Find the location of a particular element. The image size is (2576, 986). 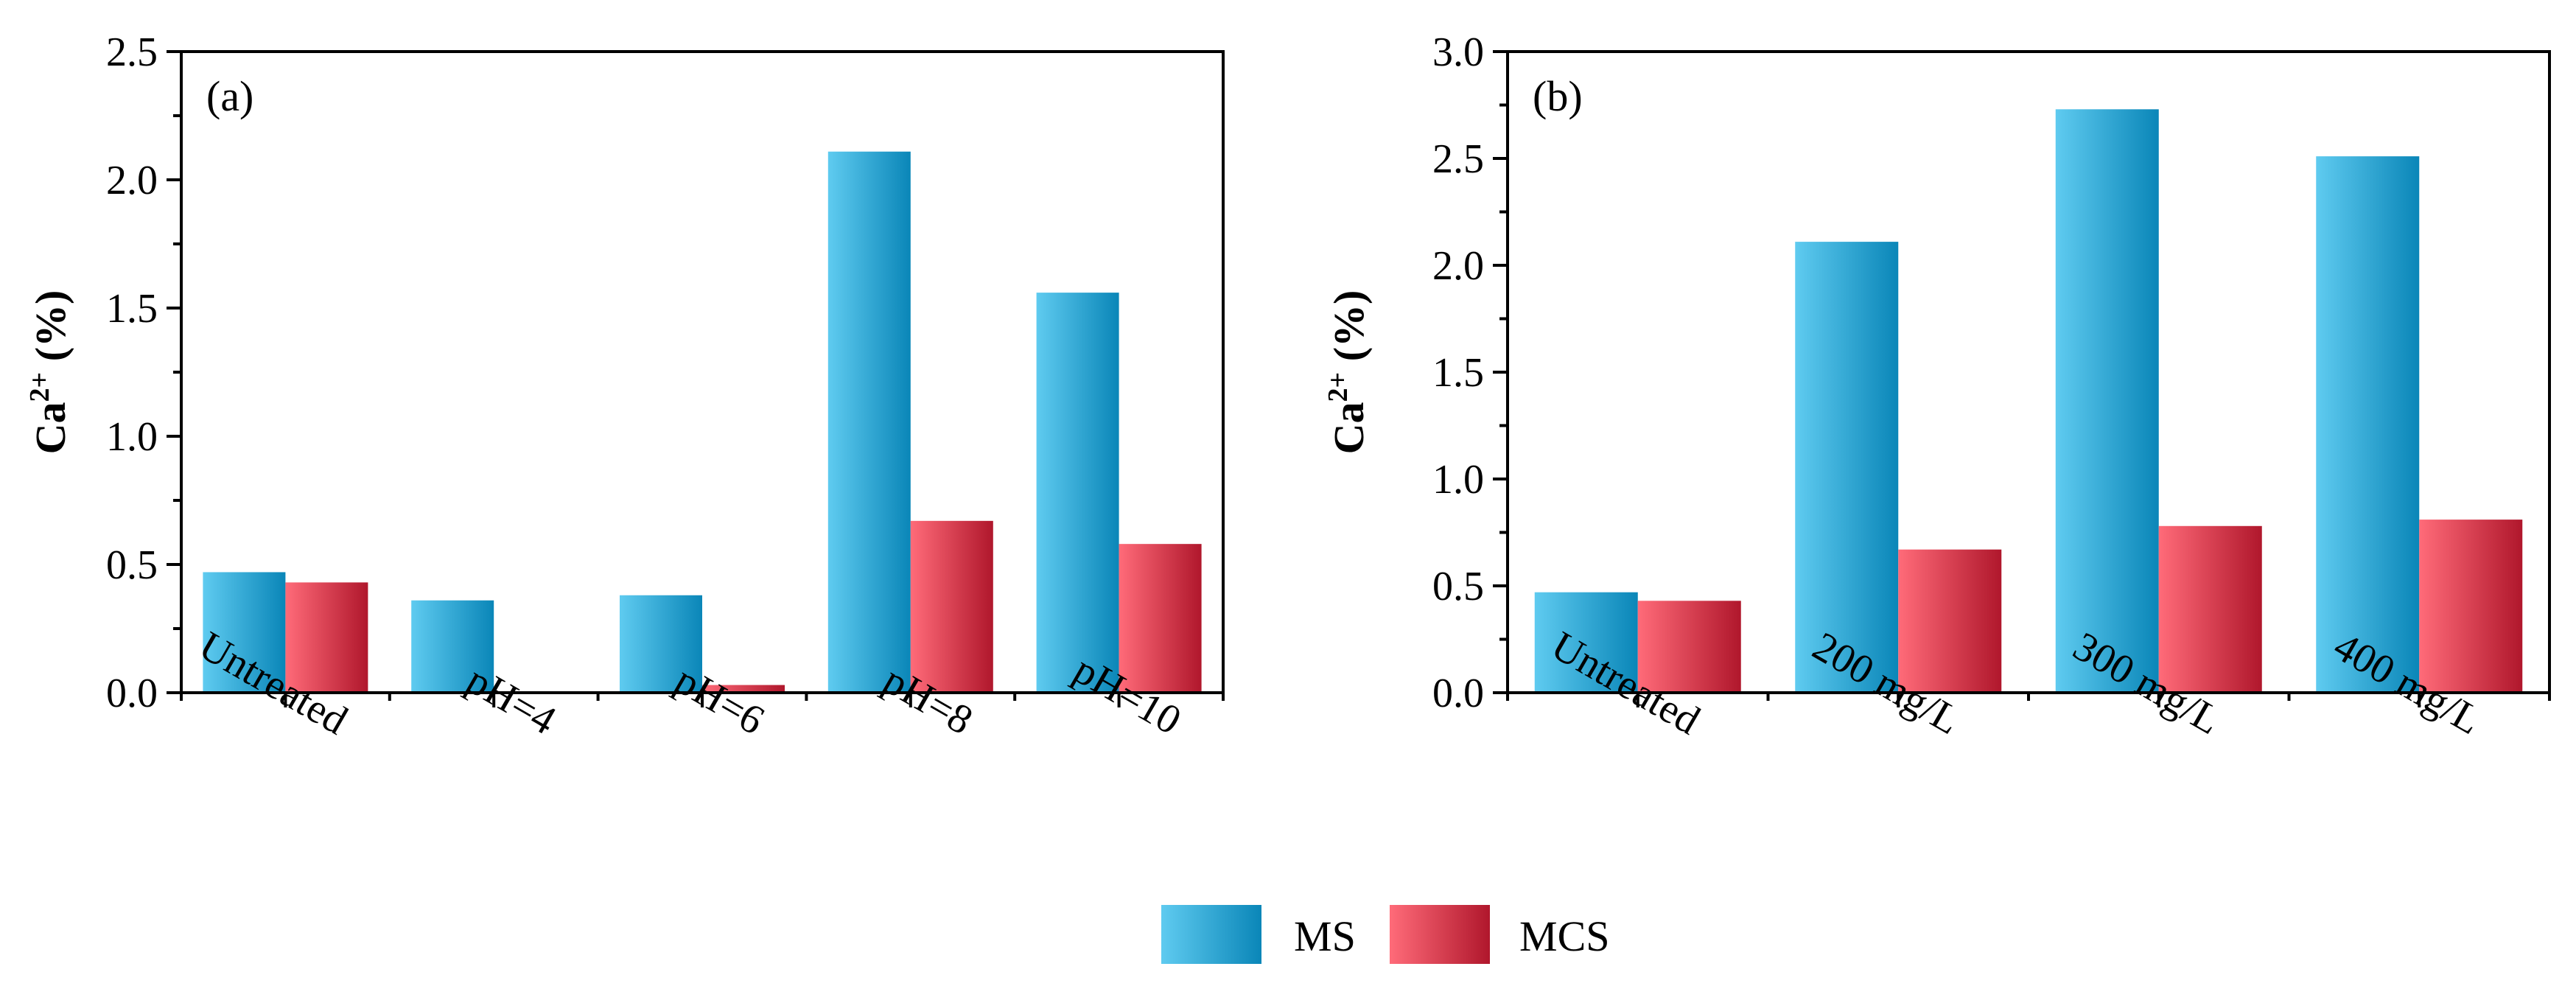

y-tick-label: 3.0 is located at coordinates (1458, 52).